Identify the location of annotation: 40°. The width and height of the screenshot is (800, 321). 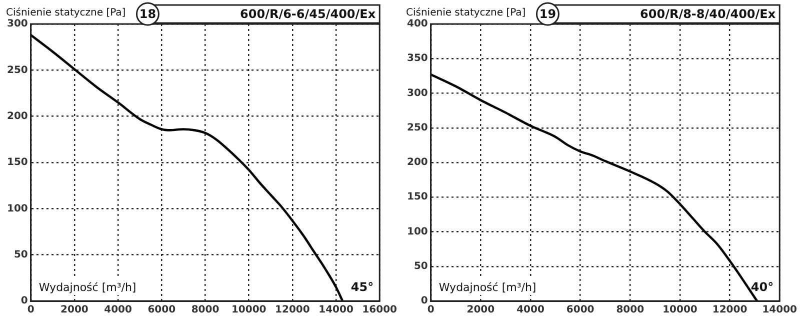
(762, 287).